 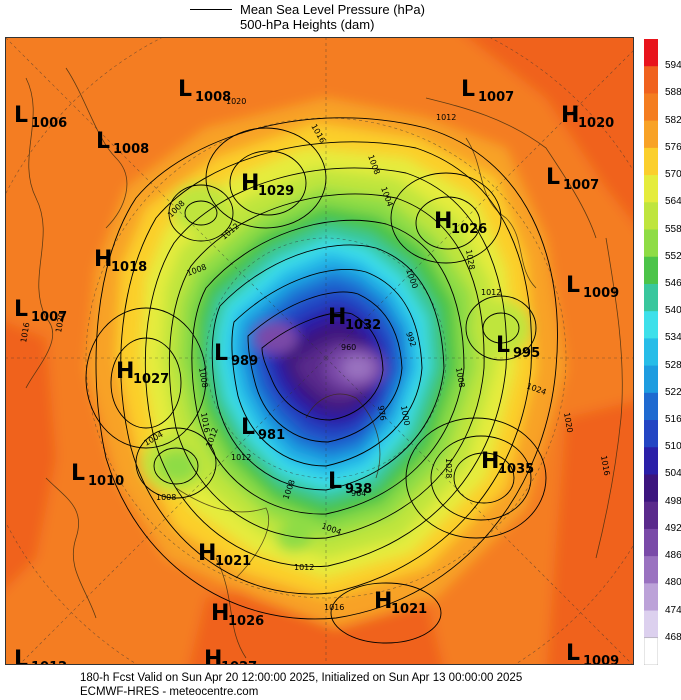 I want to click on system-value: 1010, so click(x=106, y=481).